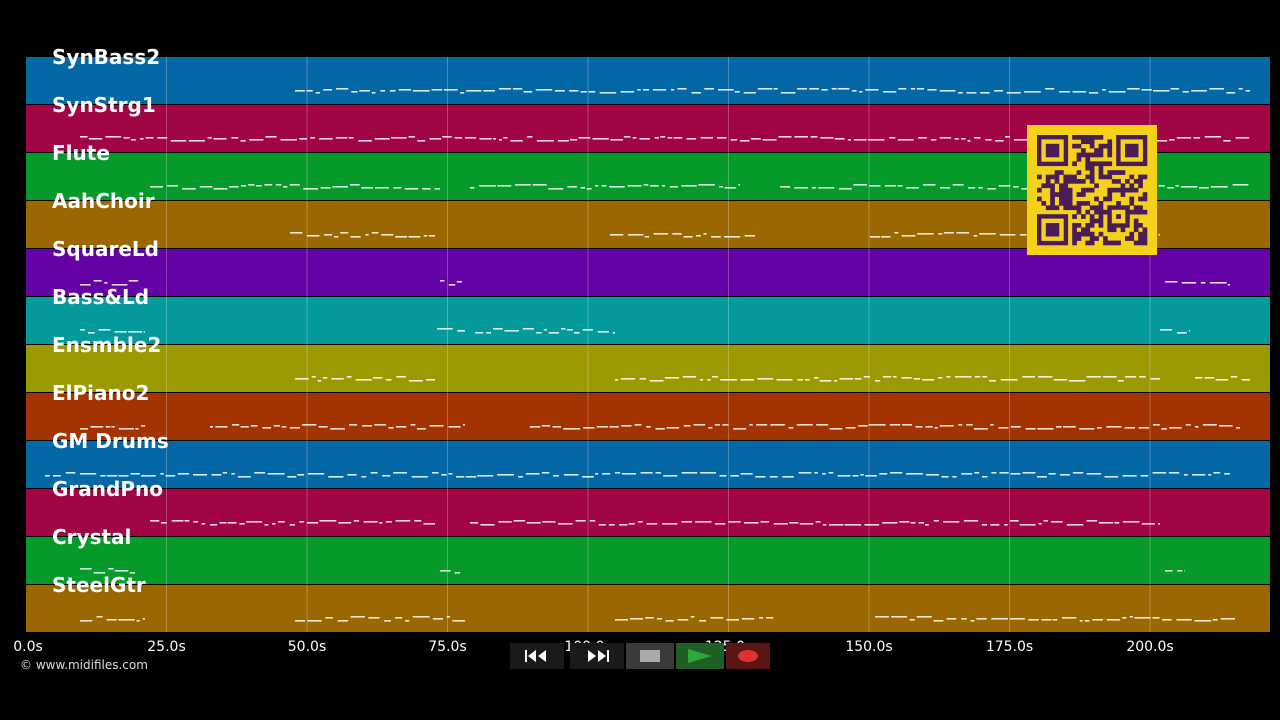  I want to click on time-tick-label: 75.0s, so click(447, 647).